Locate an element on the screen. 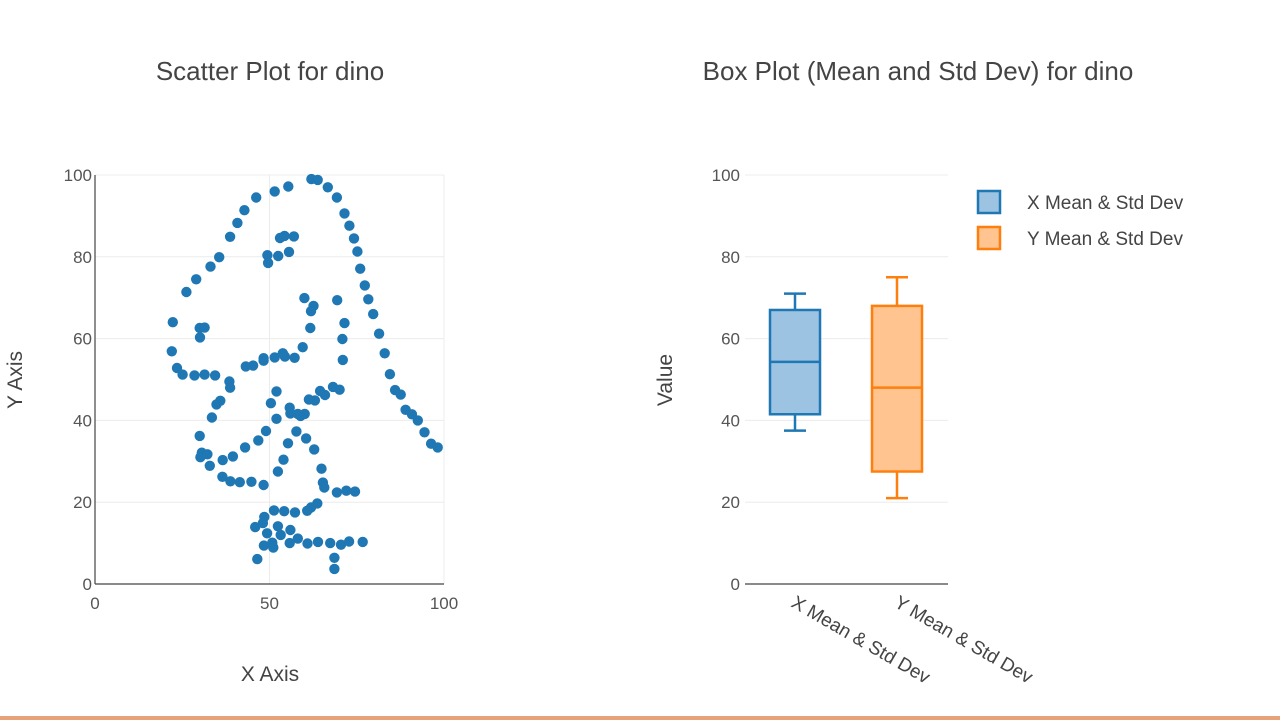  box-y is located at coordinates (897, 388).